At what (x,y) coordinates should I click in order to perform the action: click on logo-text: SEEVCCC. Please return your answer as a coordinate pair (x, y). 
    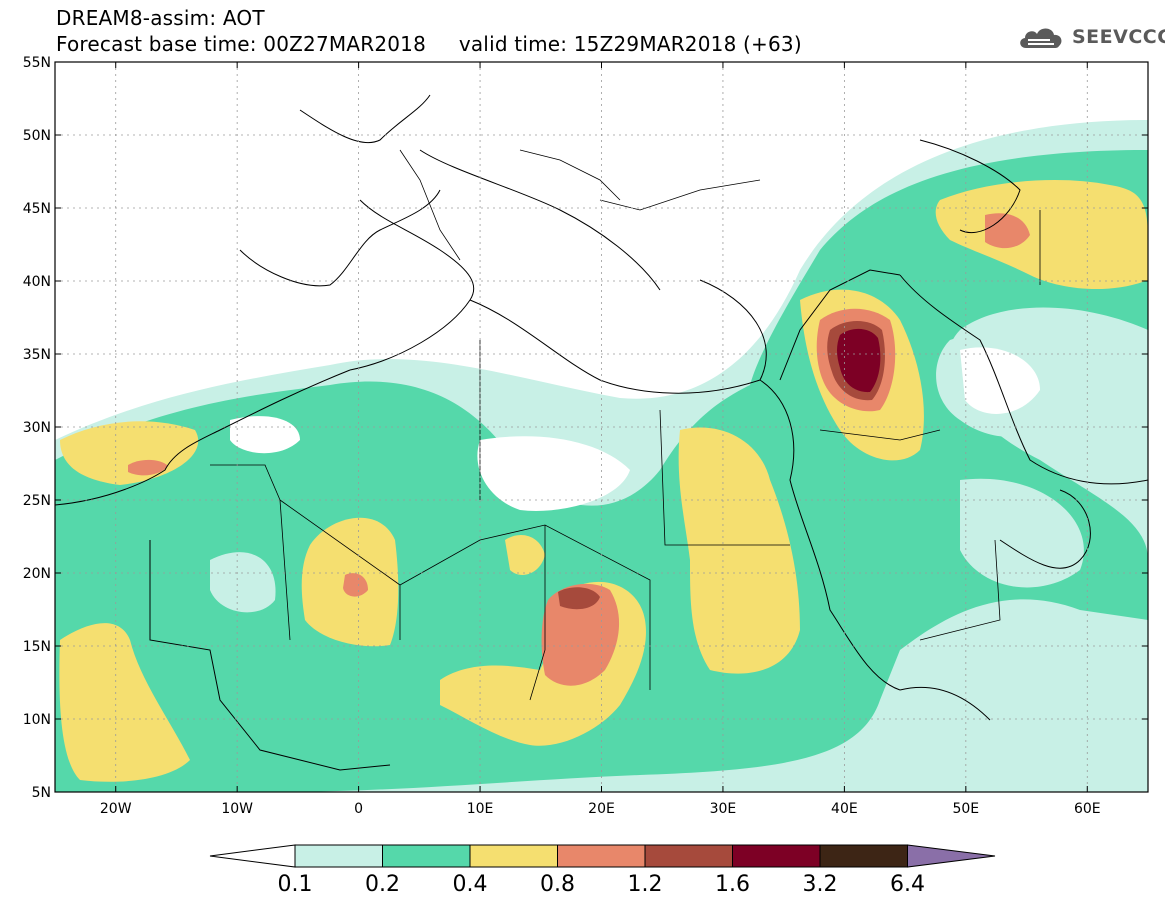
    Looking at the image, I should click on (1118, 37).